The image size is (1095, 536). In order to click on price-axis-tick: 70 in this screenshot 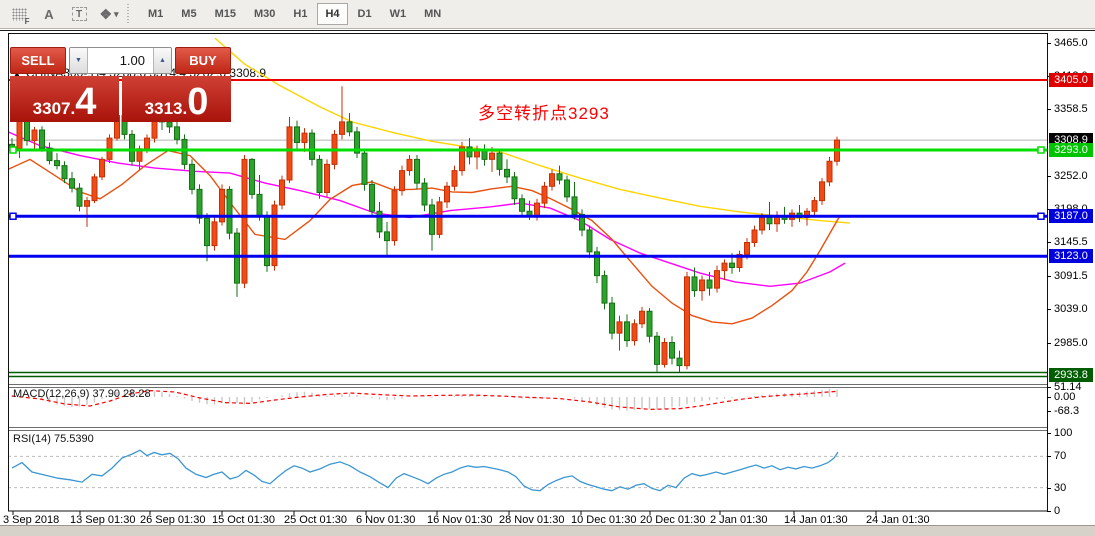, I will do `click(1056, 456)`.